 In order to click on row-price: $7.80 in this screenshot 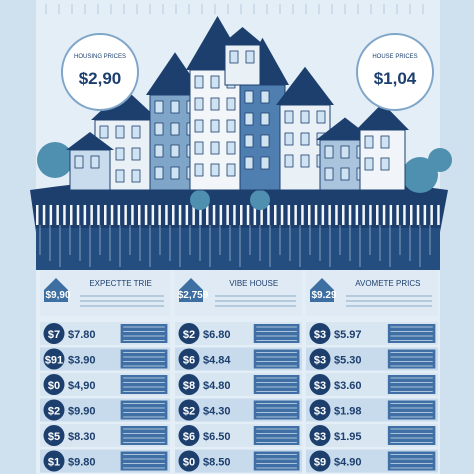, I will do `click(82, 335)`.